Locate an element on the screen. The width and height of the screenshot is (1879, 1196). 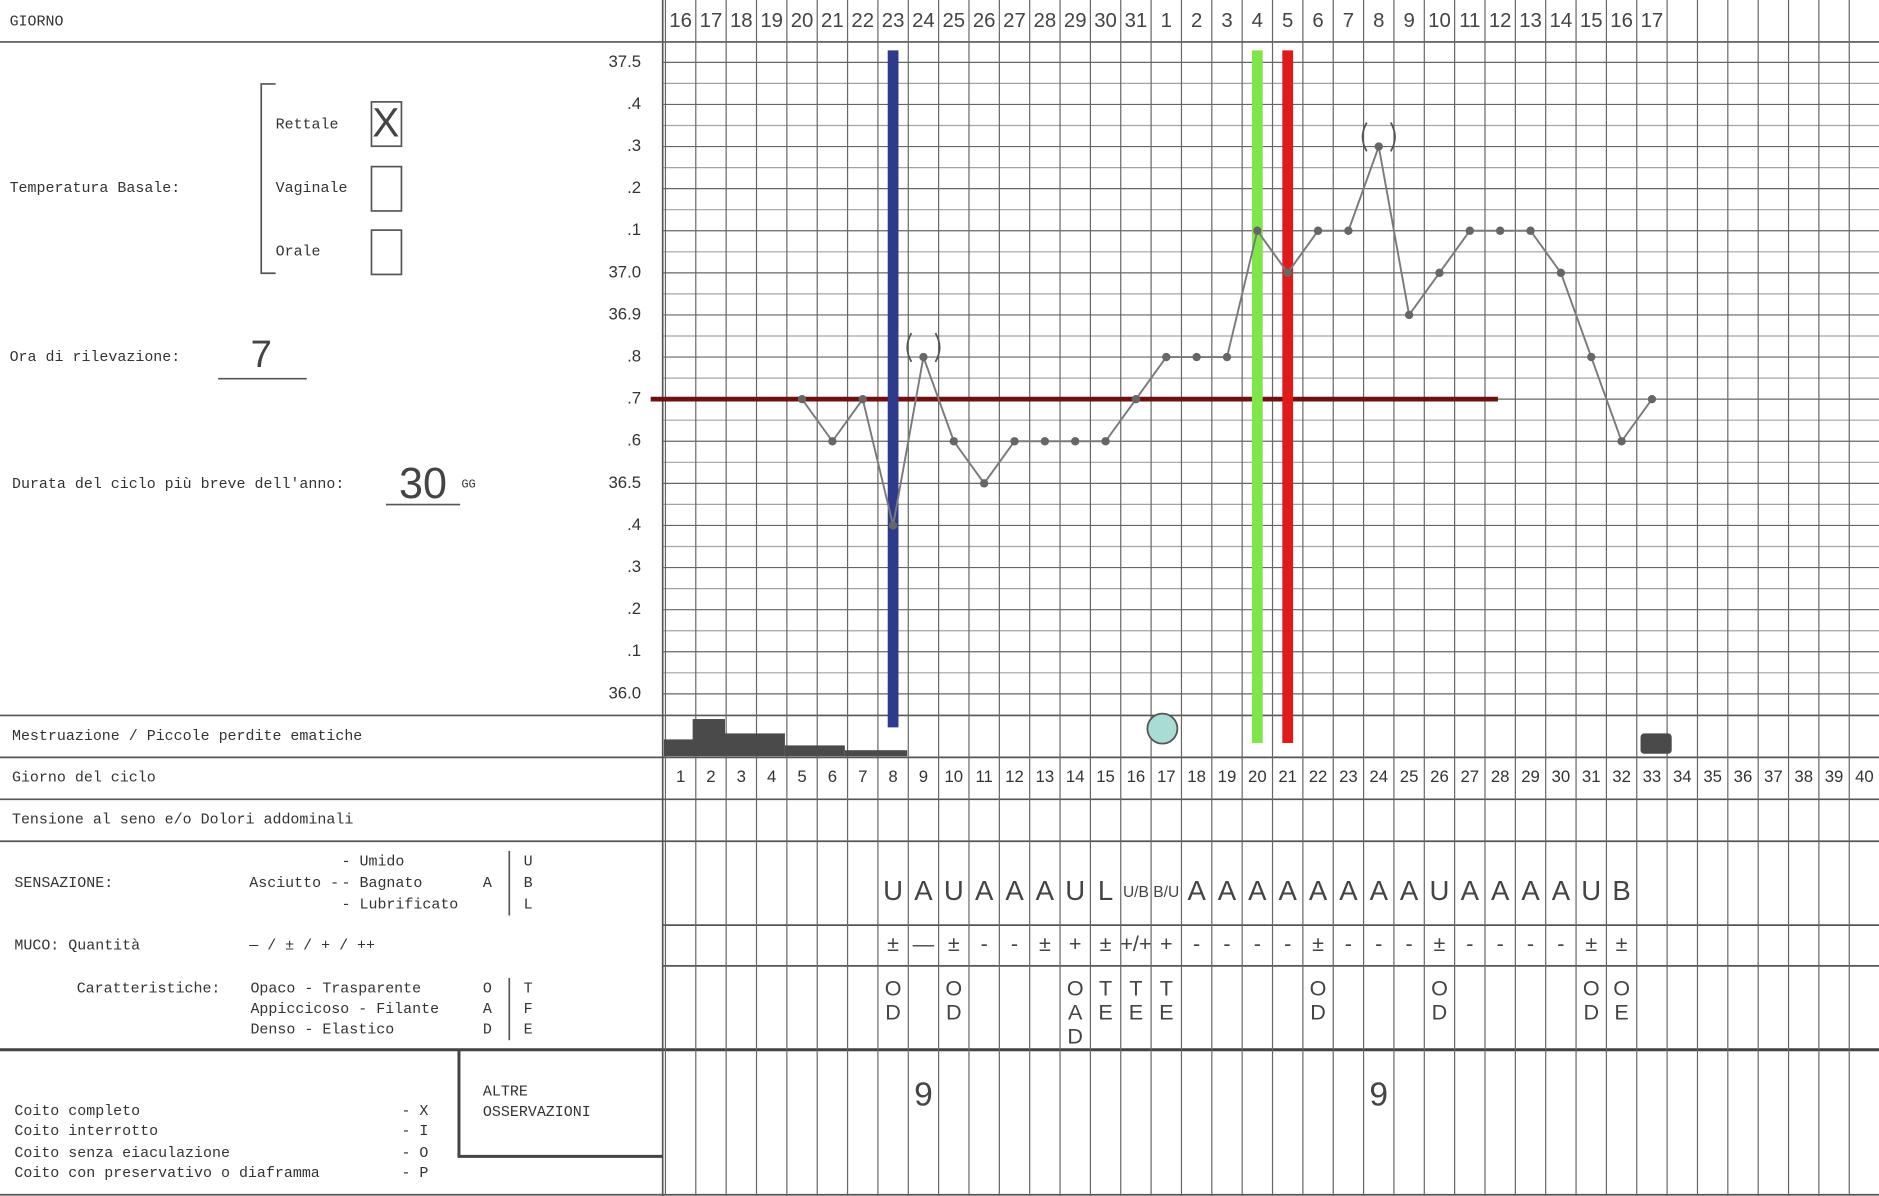
cycle-day-label: 5 is located at coordinates (801, 776).